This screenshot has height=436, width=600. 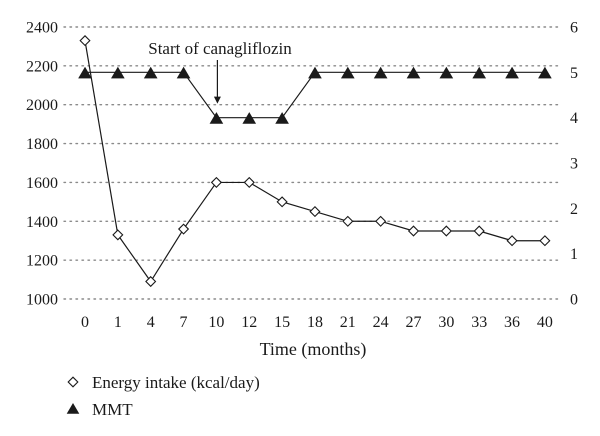 I want to click on x-tick-label: 18, so click(x=315, y=322).